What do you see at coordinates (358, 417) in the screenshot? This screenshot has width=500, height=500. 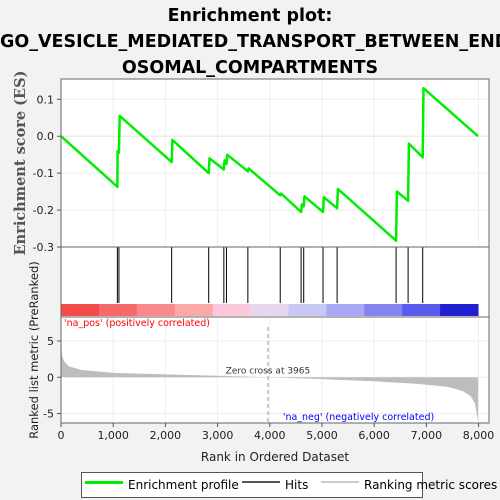 I see `negative-correlation-label: 'na_neg' (negatively correlated)` at bounding box center [358, 417].